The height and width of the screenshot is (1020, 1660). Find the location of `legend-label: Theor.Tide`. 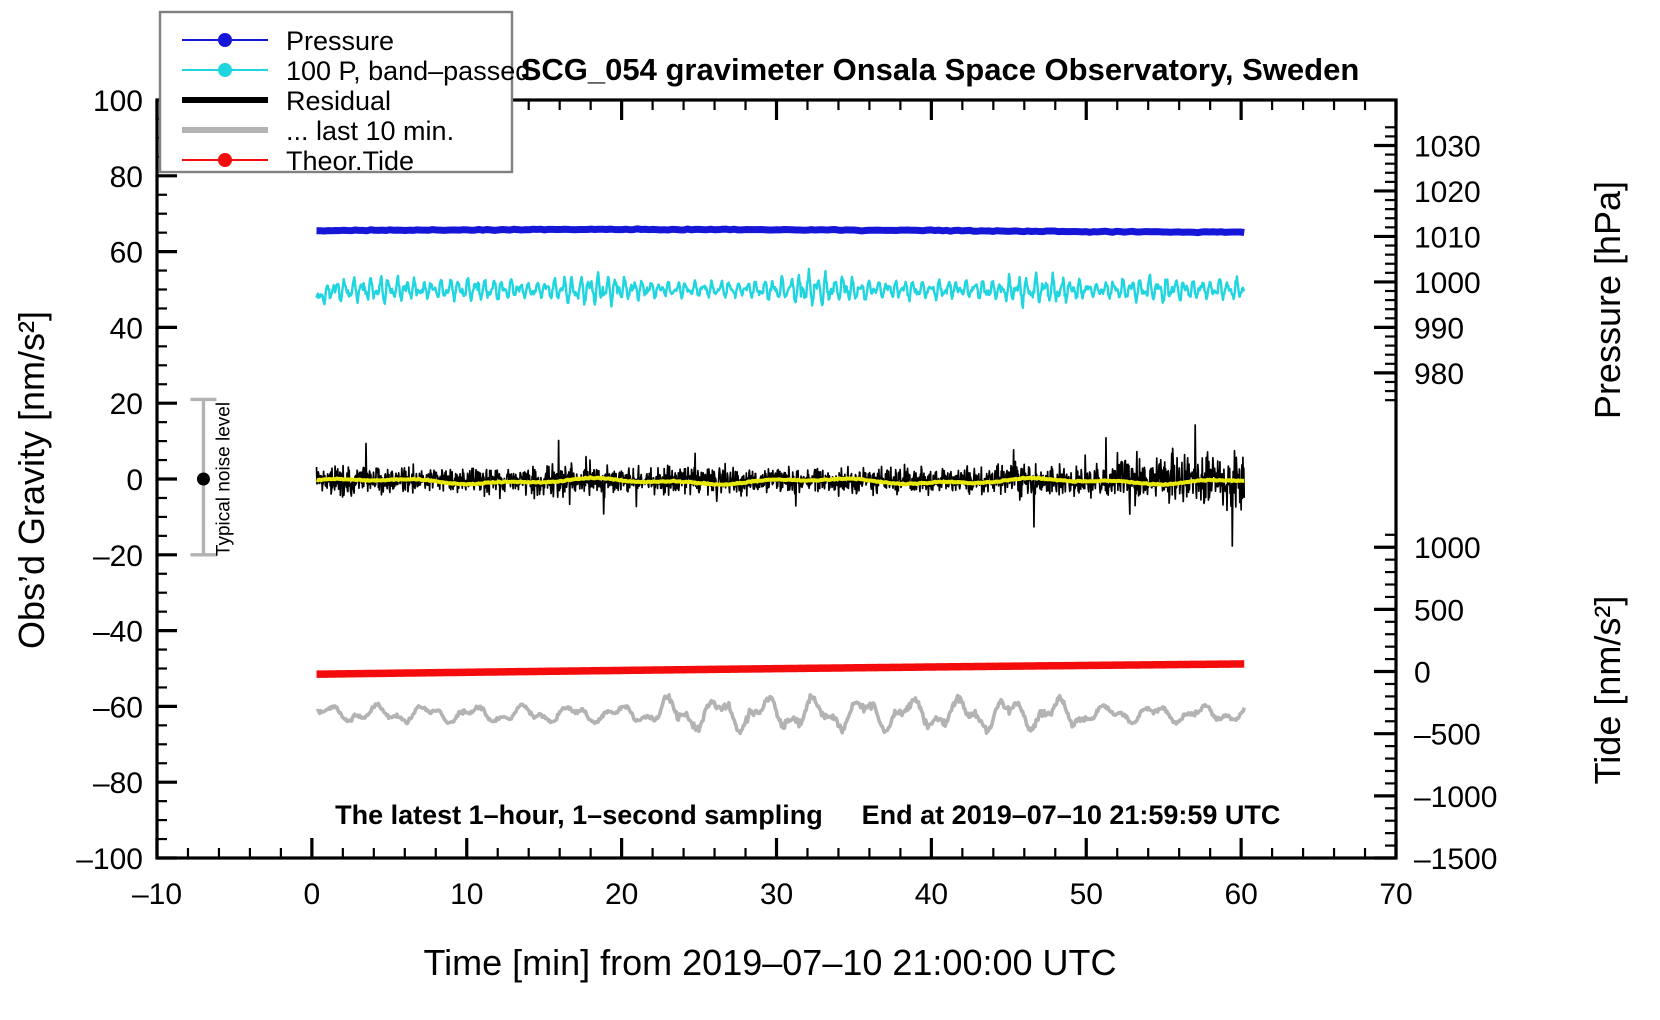

legend-label: Theor.Tide is located at coordinates (350, 161).